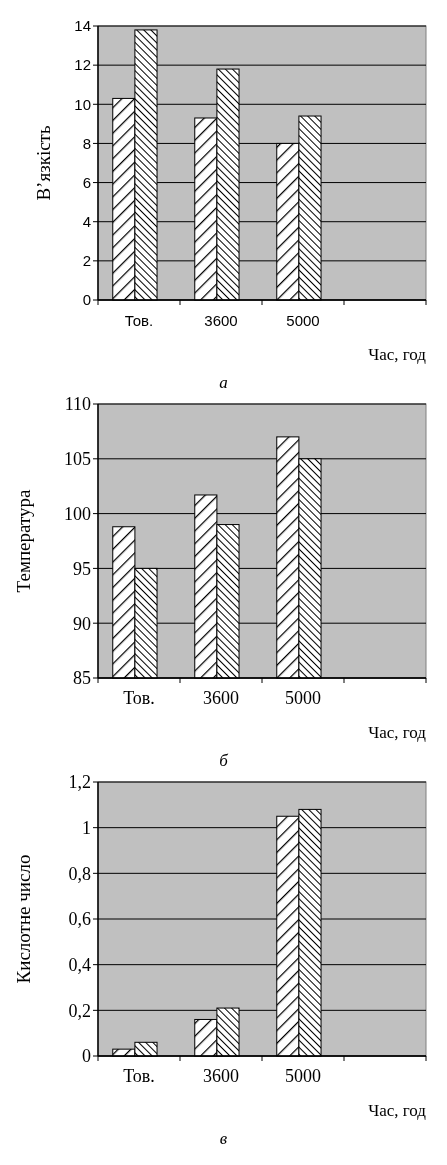  What do you see at coordinates (82, 104) in the screenshot?
I see `y-tick-label: 10` at bounding box center [82, 104].